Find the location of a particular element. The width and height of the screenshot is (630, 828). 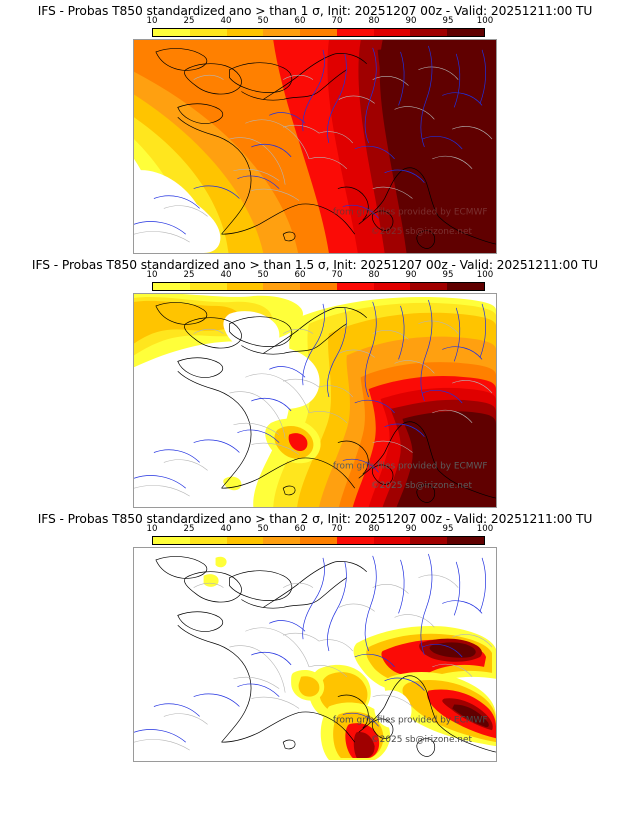

colorbar-3: 10 25 40 50 60 70 80 90 95 100 is located at coordinates (315, 535).